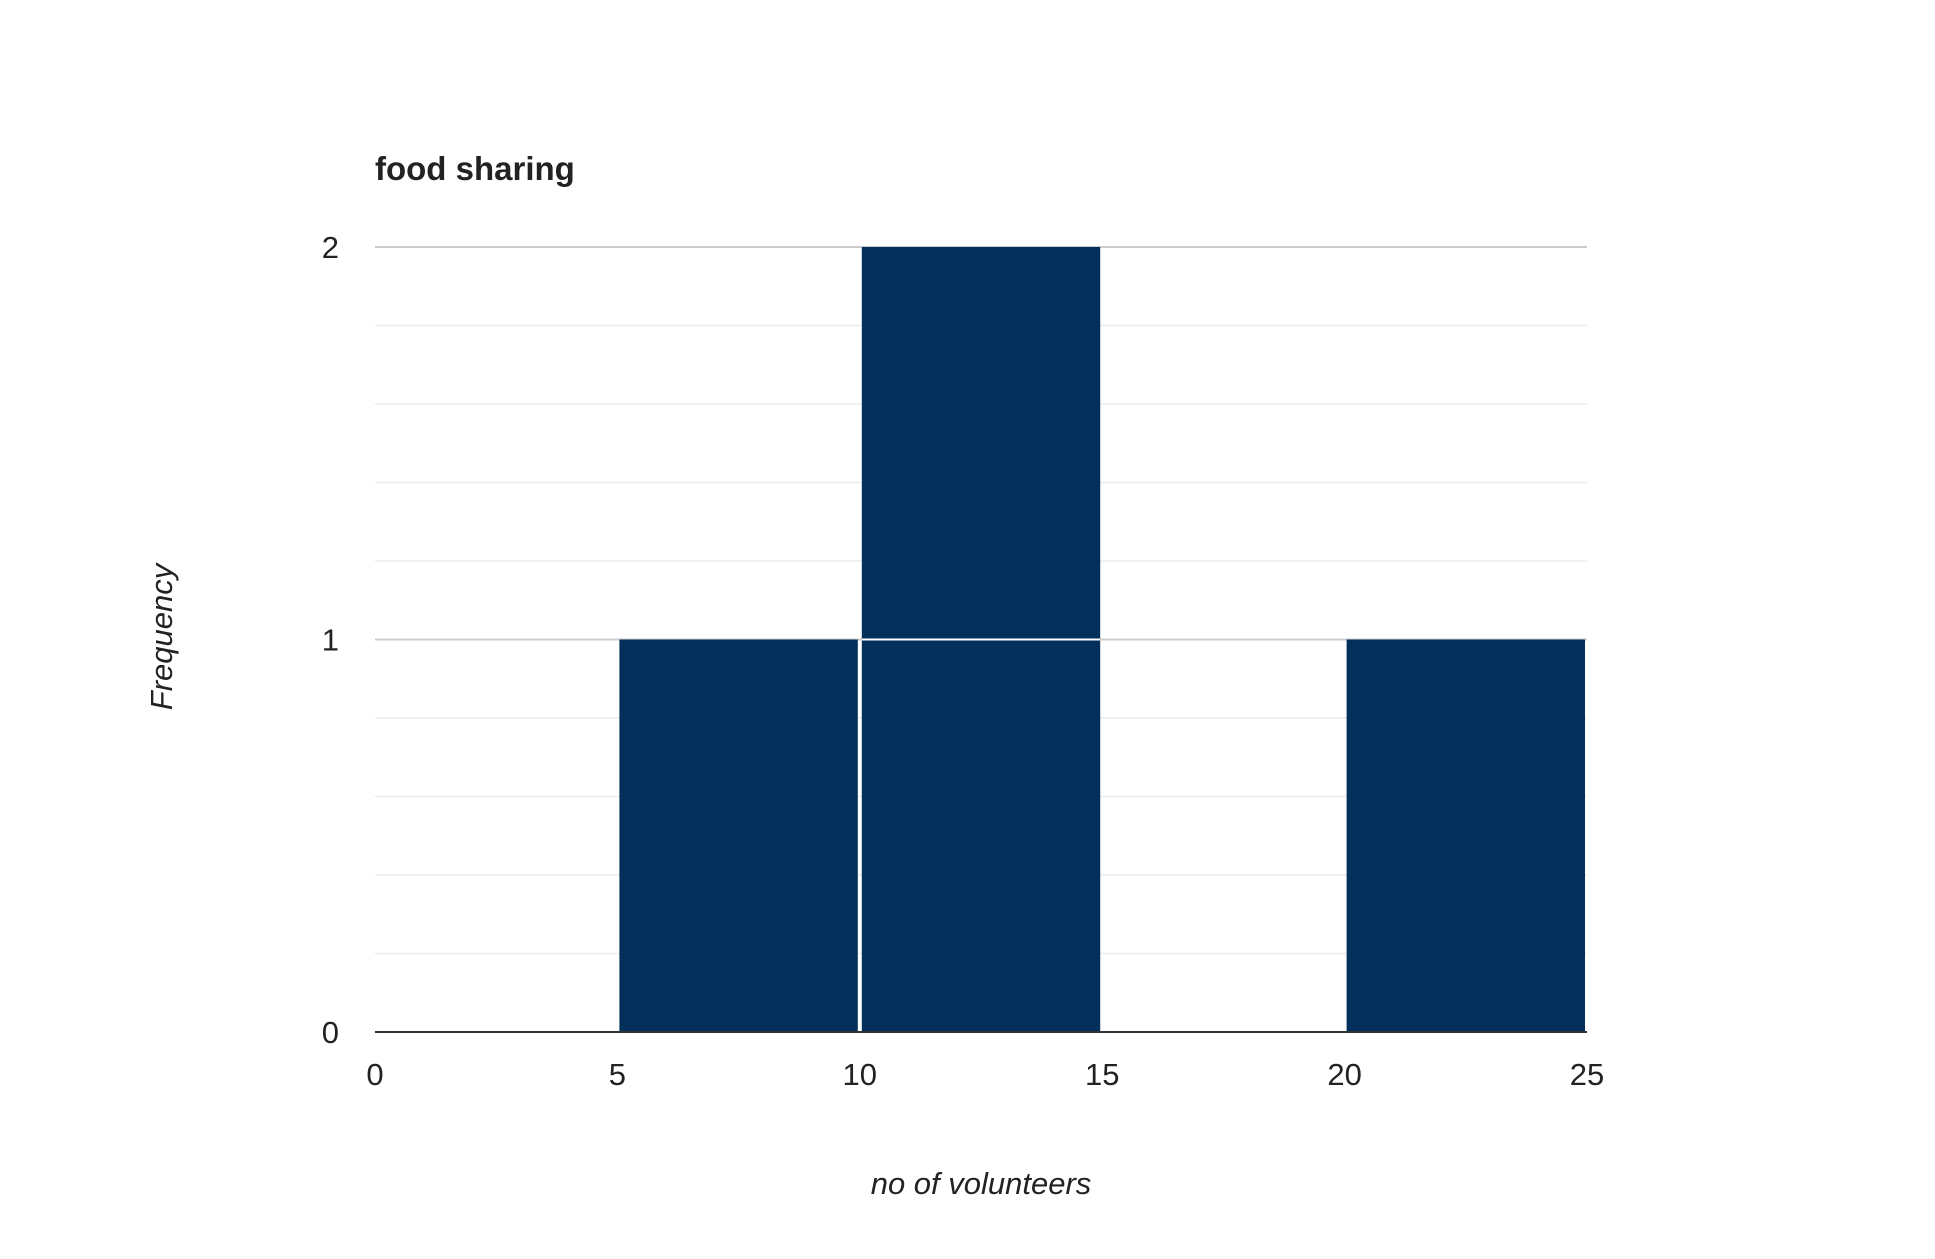 This screenshot has height=1259, width=1935. Describe the element at coordinates (161, 635) in the screenshot. I see `y-axis-title: Frequency` at that location.